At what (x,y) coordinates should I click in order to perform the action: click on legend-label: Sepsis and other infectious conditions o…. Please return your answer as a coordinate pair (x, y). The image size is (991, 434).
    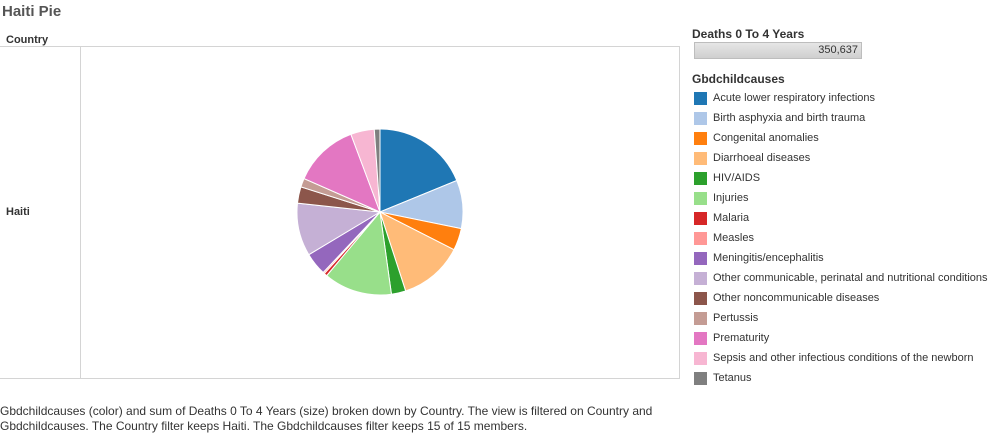
    Looking at the image, I should click on (843, 358).